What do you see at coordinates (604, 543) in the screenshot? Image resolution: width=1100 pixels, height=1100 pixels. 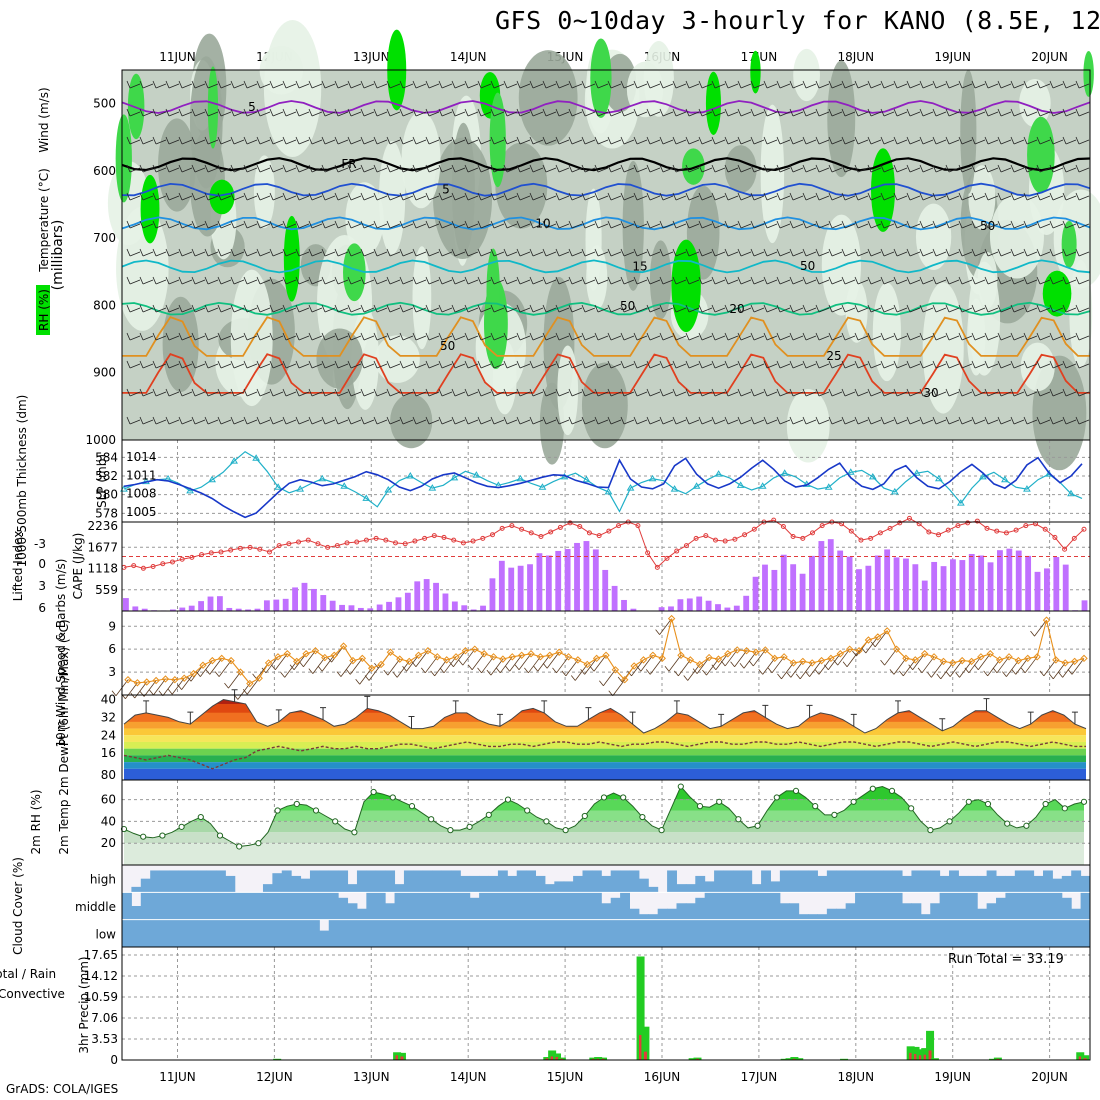 I see `lifted-index-series-line` at bounding box center [604, 543].